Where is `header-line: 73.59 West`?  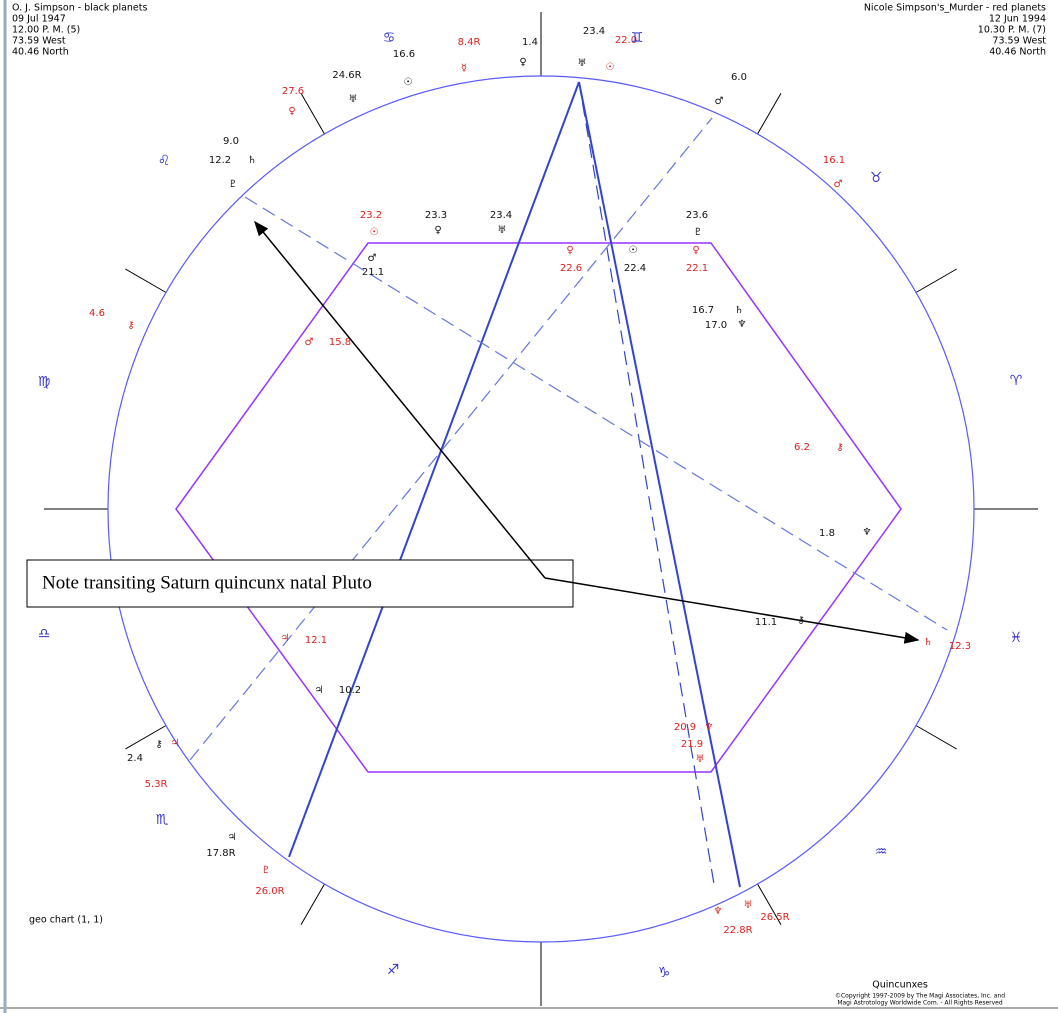
header-line: 73.59 West is located at coordinates (39, 41).